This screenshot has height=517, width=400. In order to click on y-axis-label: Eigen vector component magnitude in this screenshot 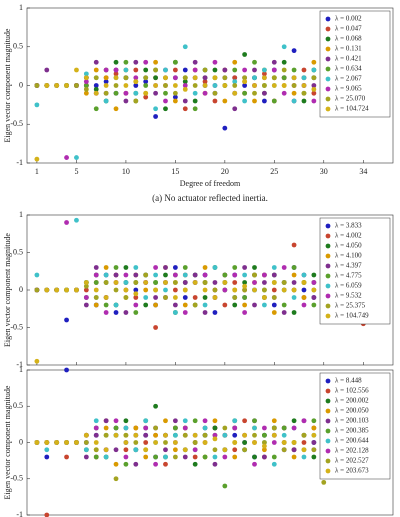, I will do `click(7, 85)`.